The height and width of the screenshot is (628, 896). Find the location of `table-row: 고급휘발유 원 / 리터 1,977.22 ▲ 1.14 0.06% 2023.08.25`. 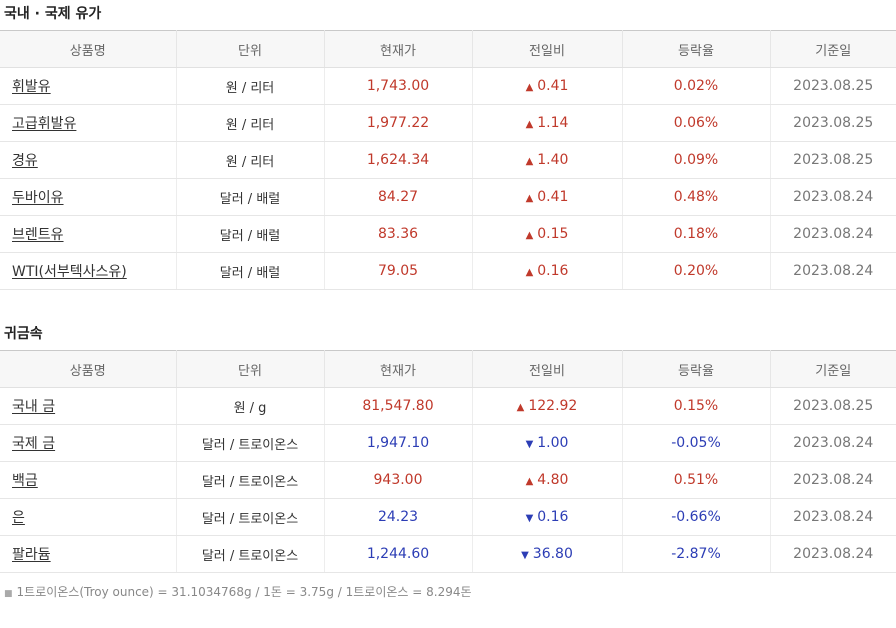

table-row: 고급휘발유 원 / 리터 1,977.22 ▲ 1.14 0.06% 2023.08.25 is located at coordinates (448, 123).